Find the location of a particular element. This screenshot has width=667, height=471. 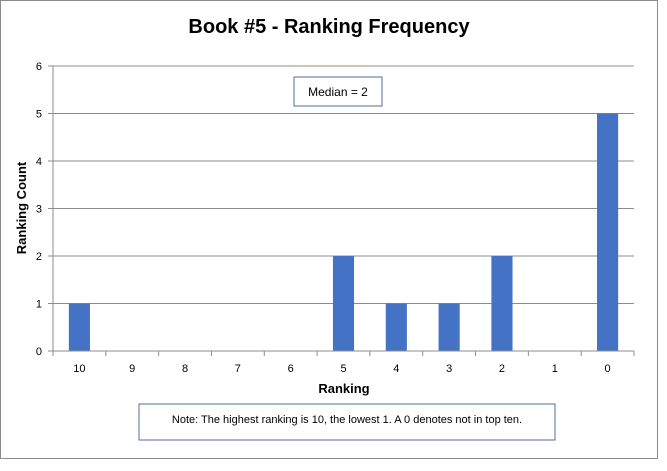

y-axis-label: Ranking Count is located at coordinates (21, 207).